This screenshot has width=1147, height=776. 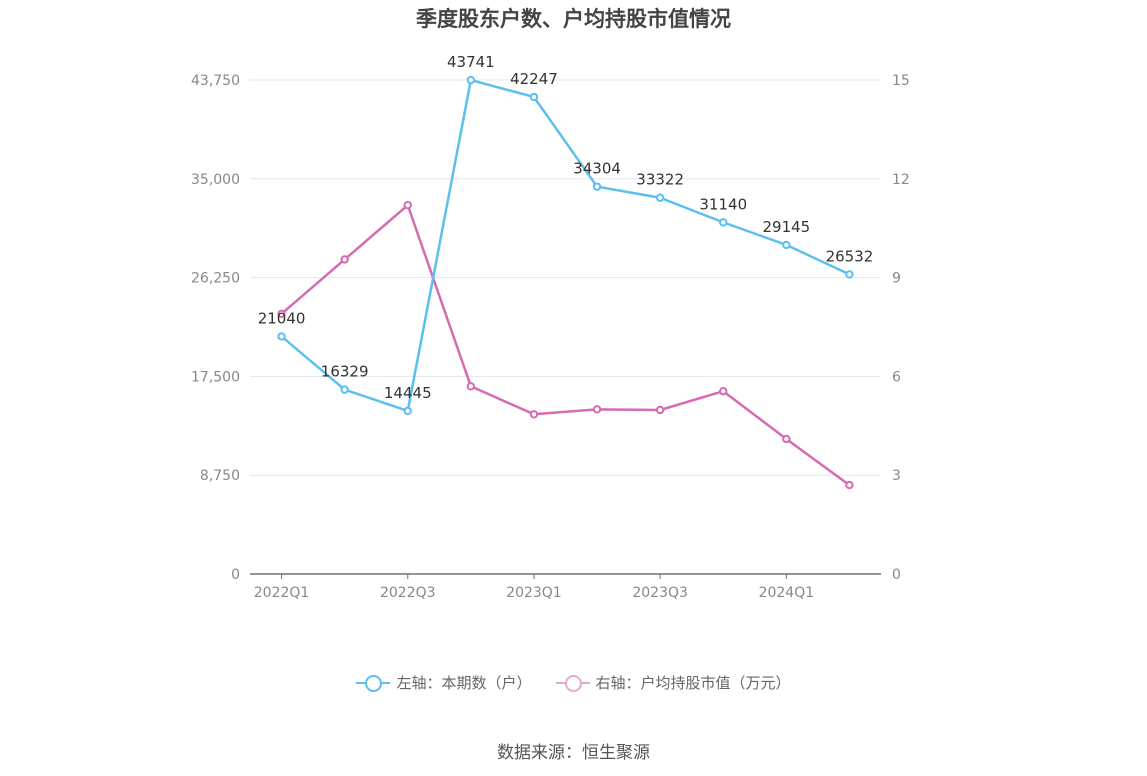 I want to click on data-label-households: 33322, so click(x=660, y=180).